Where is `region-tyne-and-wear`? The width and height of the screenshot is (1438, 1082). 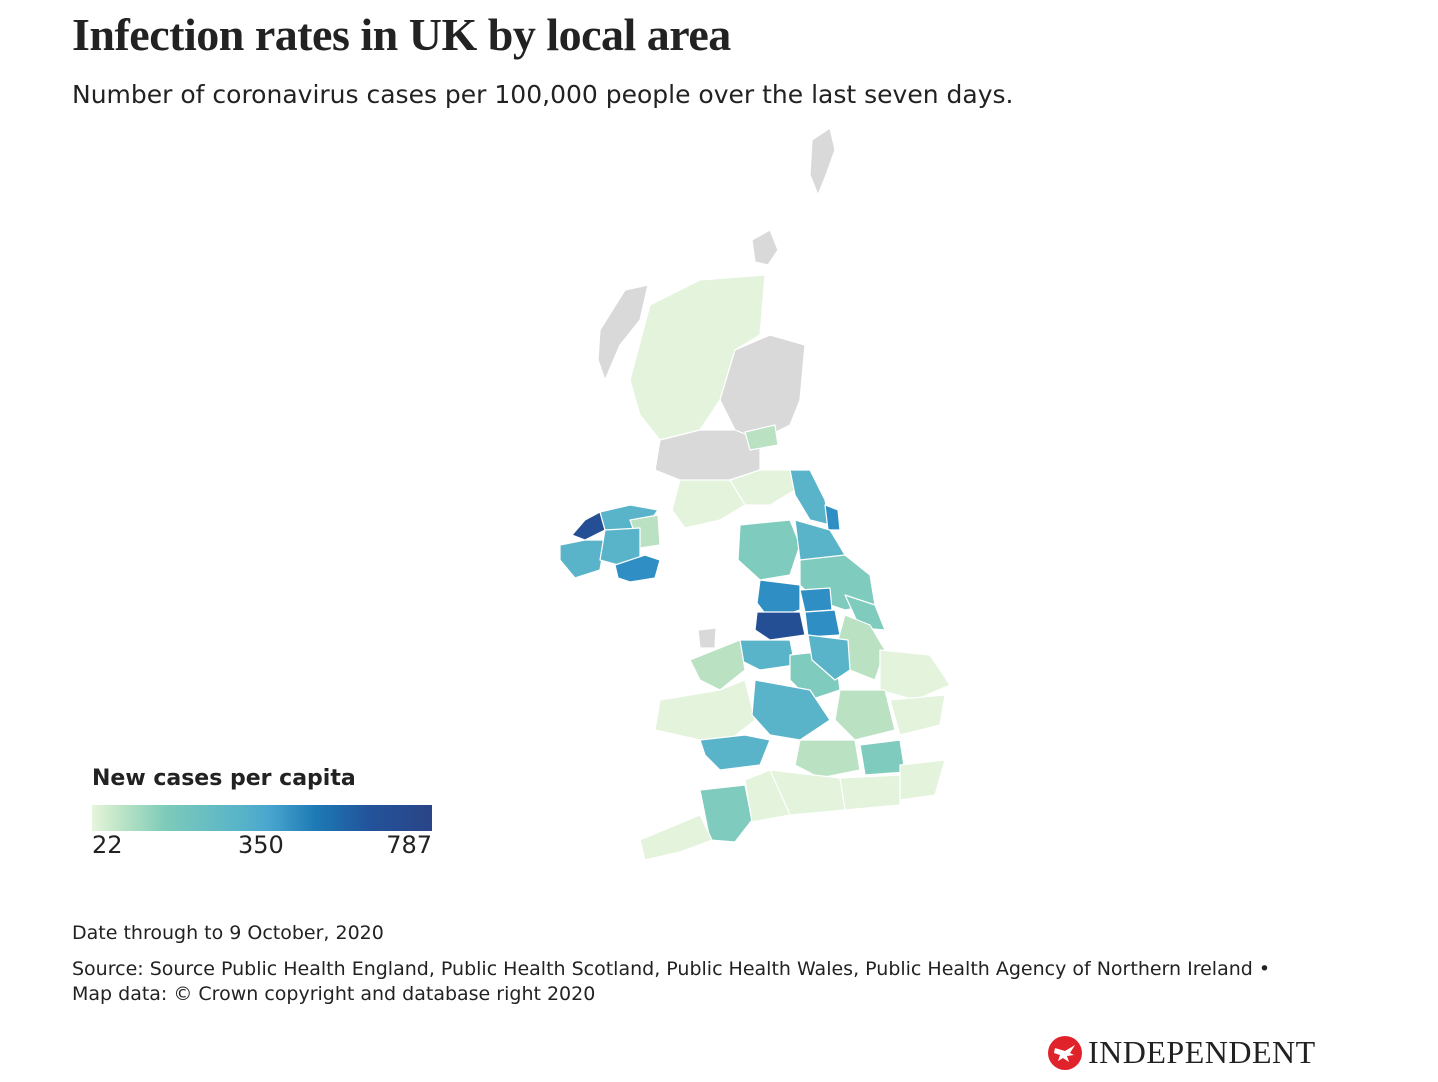 region-tyne-and-wear is located at coordinates (832, 517).